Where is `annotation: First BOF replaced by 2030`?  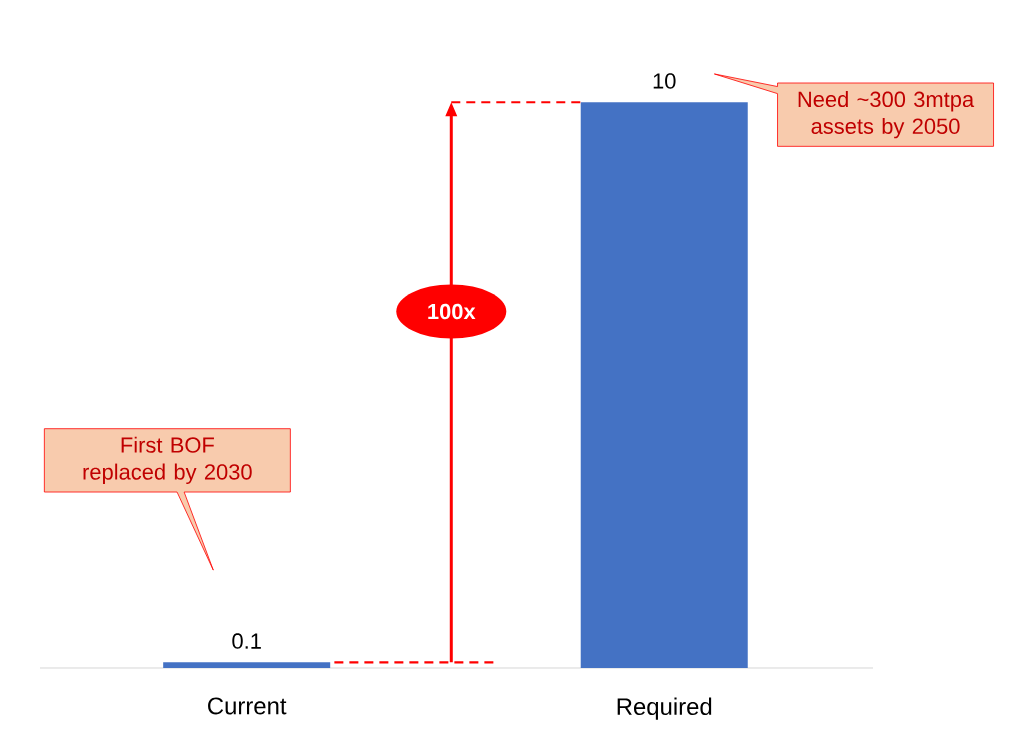 annotation: First BOF replaced by 2030 is located at coordinates (167, 460).